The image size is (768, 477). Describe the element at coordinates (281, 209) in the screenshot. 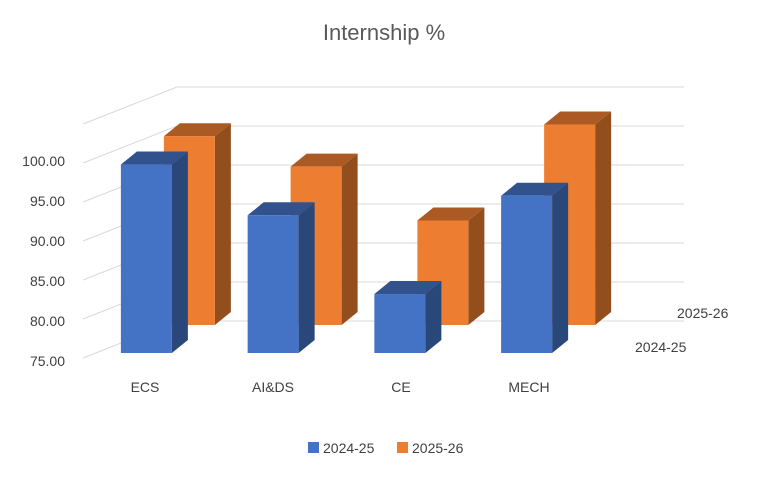

I see `bar-2024-25-1-top` at that location.